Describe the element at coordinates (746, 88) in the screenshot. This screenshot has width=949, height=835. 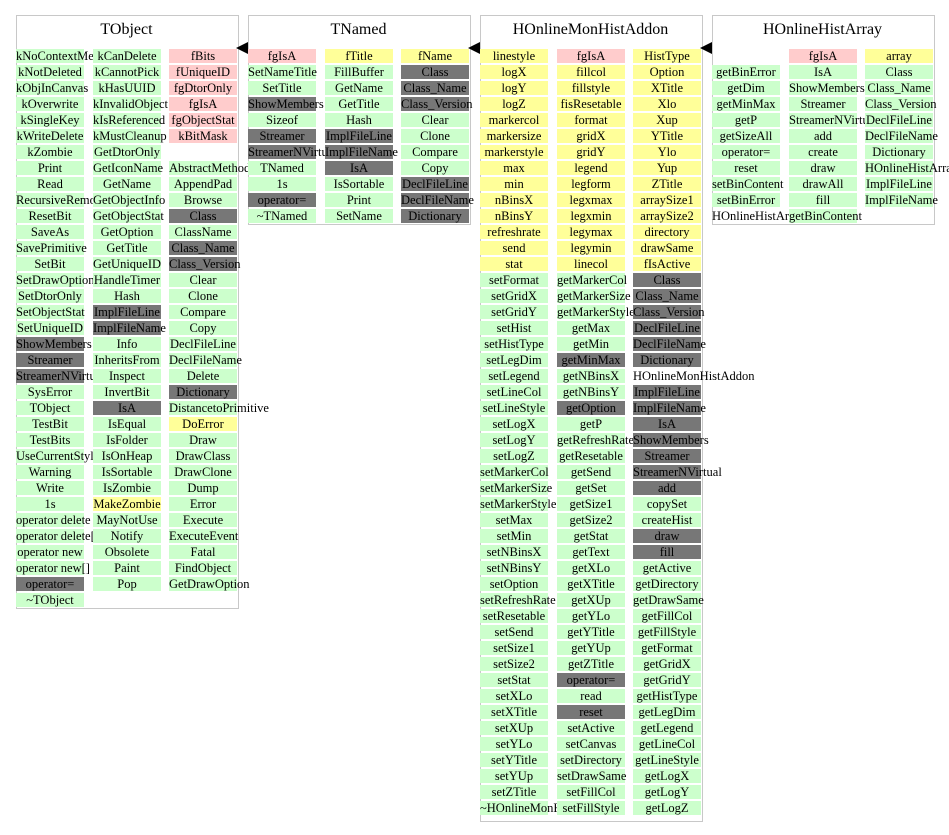
I see `member-cell: getDim` at that location.